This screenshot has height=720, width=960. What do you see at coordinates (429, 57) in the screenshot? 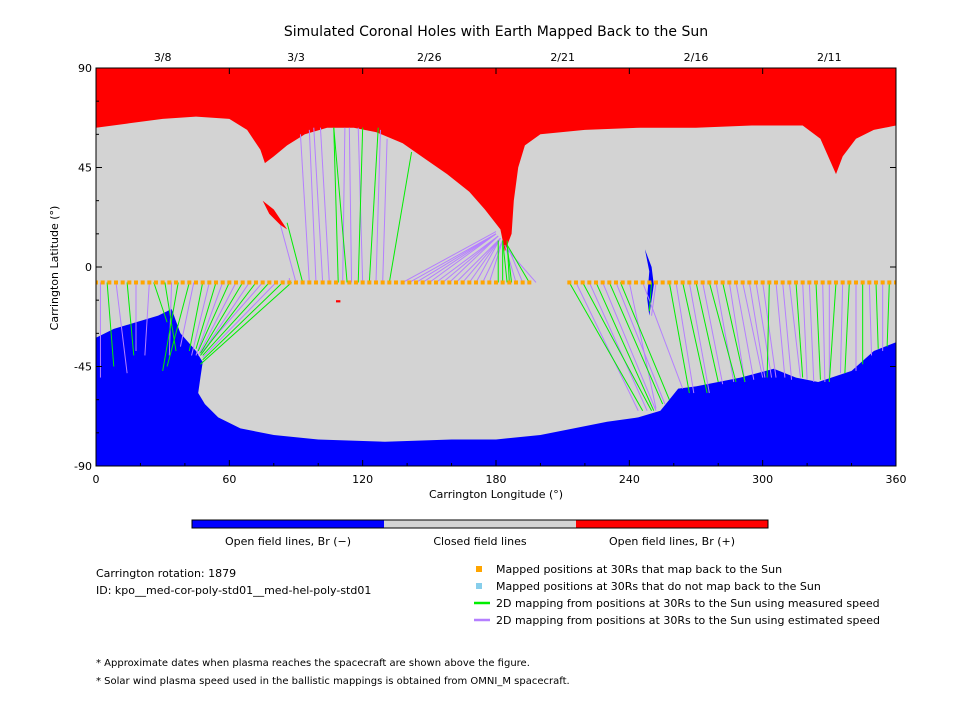
I see `top-date-label: 2/26` at bounding box center [429, 57].